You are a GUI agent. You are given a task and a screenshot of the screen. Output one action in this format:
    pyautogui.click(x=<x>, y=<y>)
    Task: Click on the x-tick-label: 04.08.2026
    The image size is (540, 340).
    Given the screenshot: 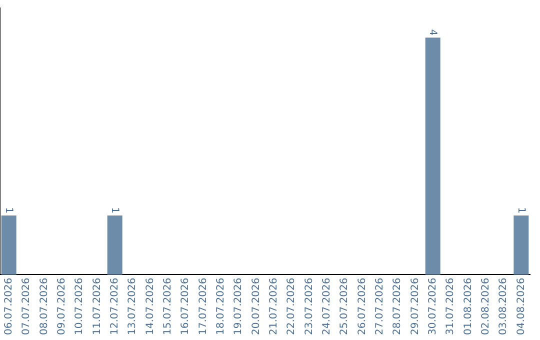 What is the action you would take?
    pyautogui.click(x=521, y=307)
    